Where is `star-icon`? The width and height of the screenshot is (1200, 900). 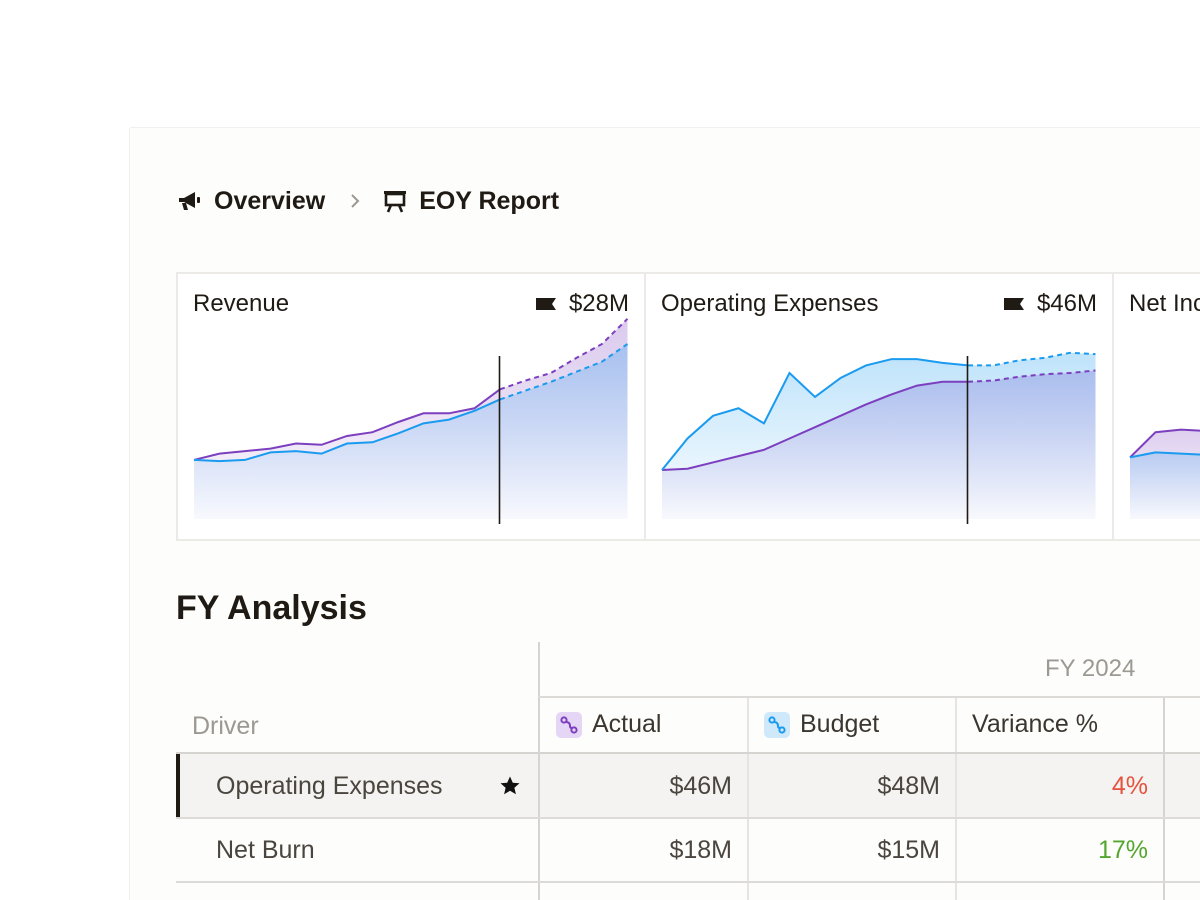
star-icon is located at coordinates (510, 786).